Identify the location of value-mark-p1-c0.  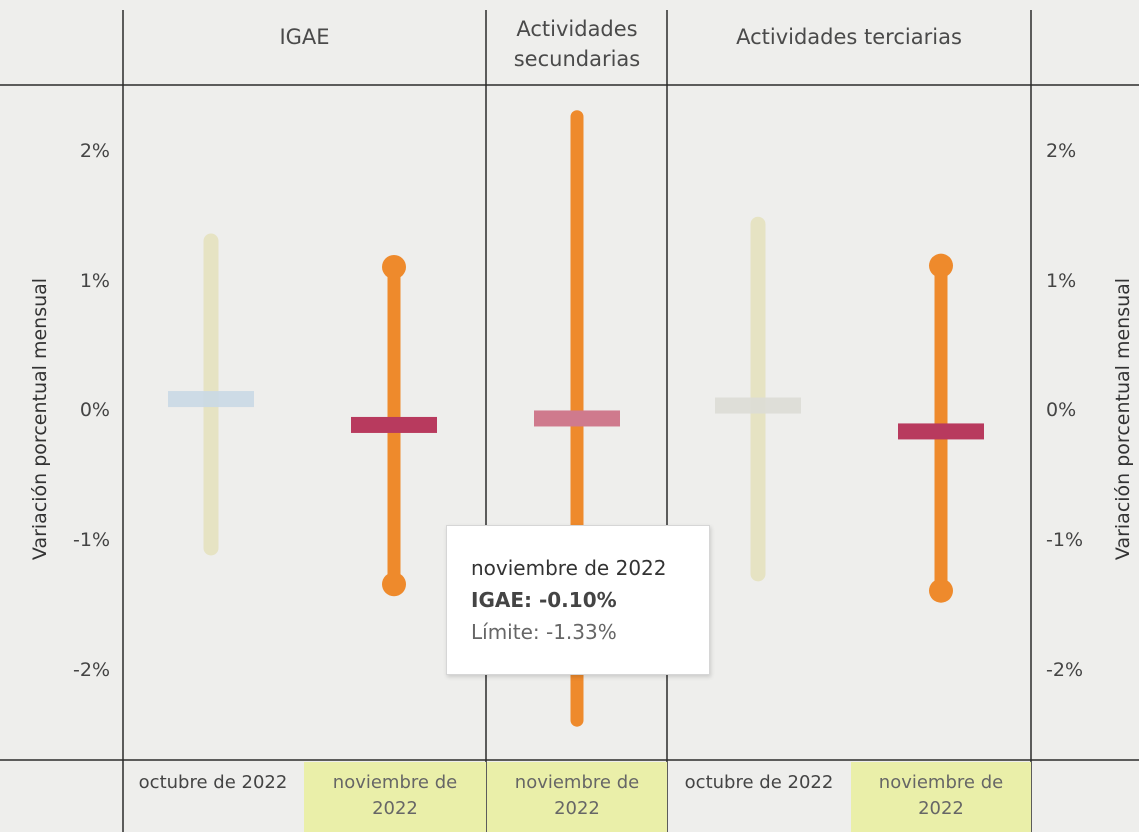
(577, 418).